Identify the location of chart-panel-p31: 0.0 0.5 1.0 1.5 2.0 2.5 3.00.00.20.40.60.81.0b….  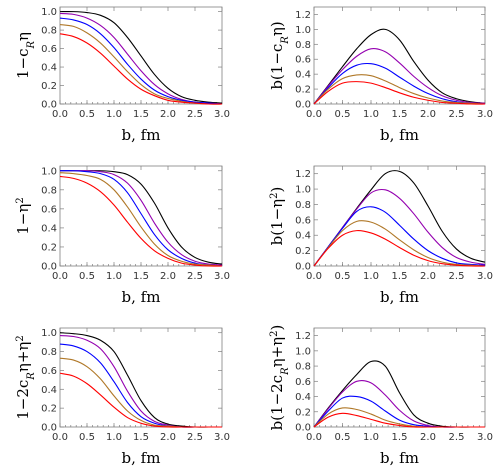
(122, 397).